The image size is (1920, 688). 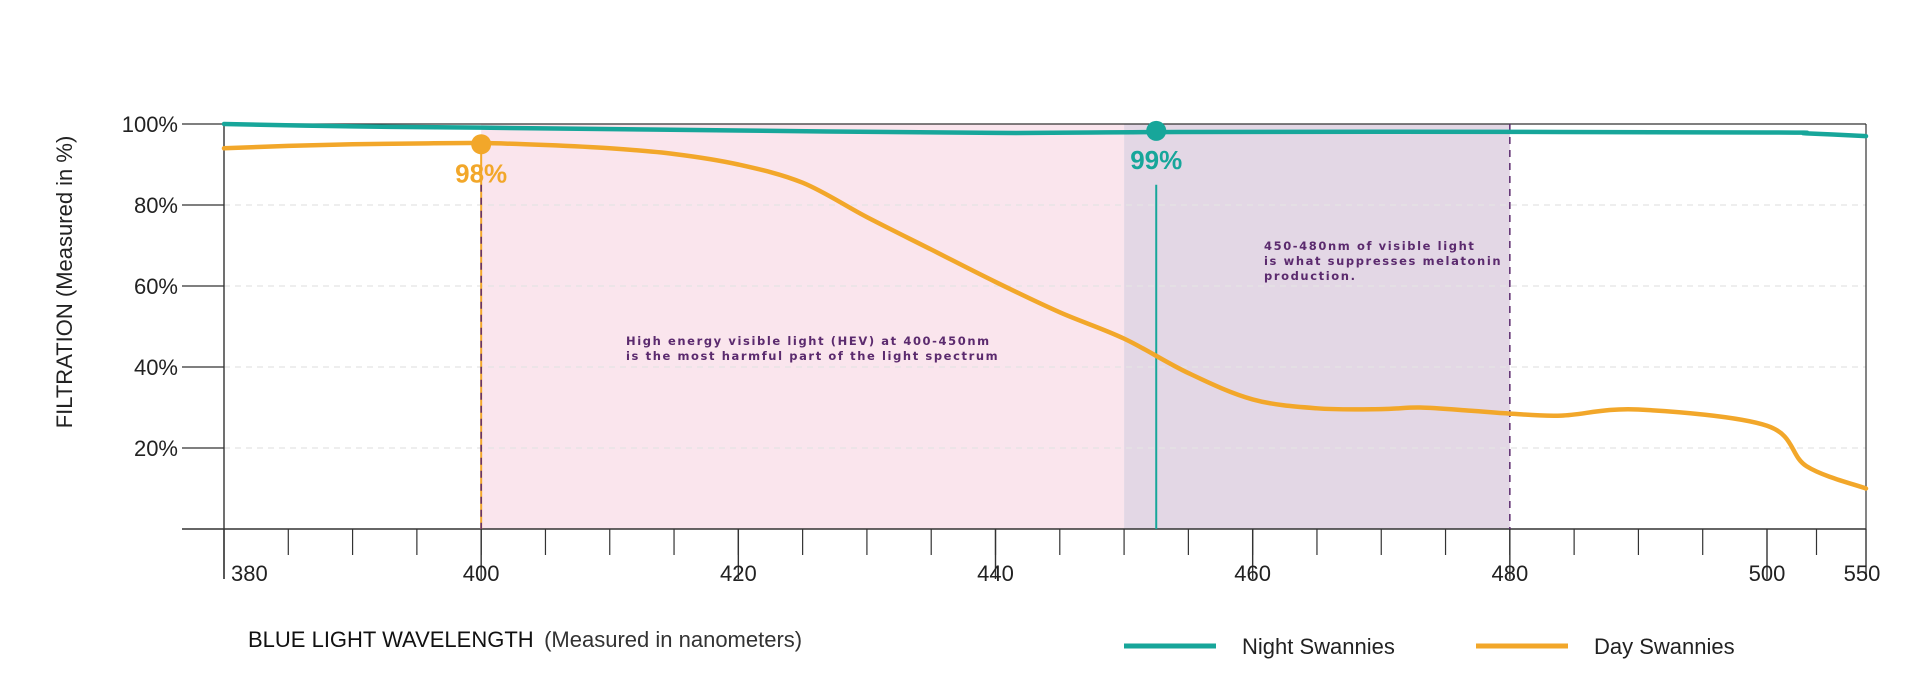 I want to click on x-tick-label: 500, so click(x=1767, y=573).